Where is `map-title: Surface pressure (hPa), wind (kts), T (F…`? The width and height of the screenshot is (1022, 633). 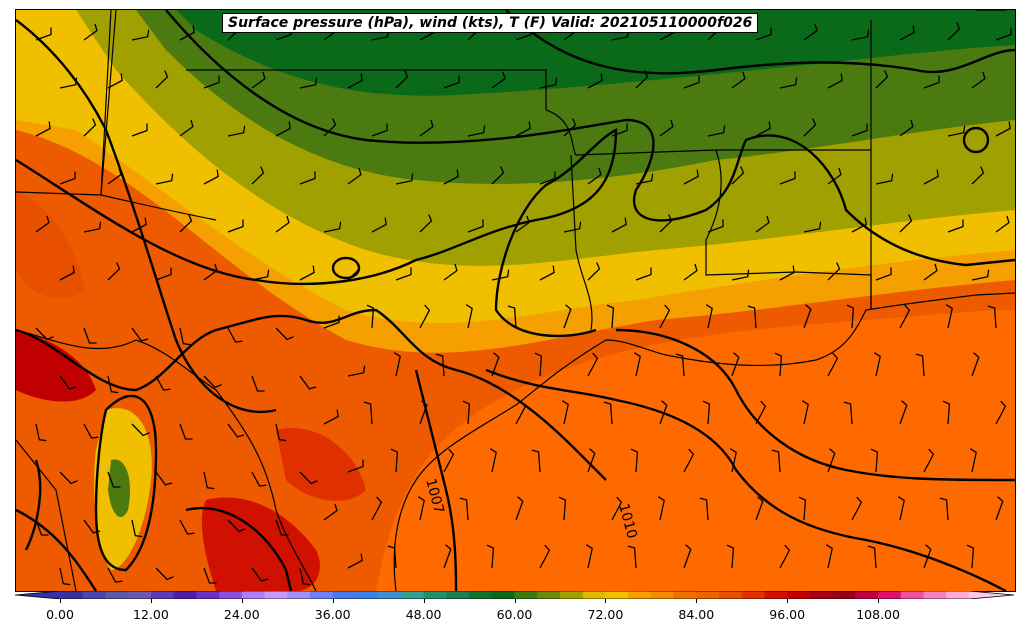
map-title: Surface pressure (hPa), wind (kts), T (F… is located at coordinates (490, 23).